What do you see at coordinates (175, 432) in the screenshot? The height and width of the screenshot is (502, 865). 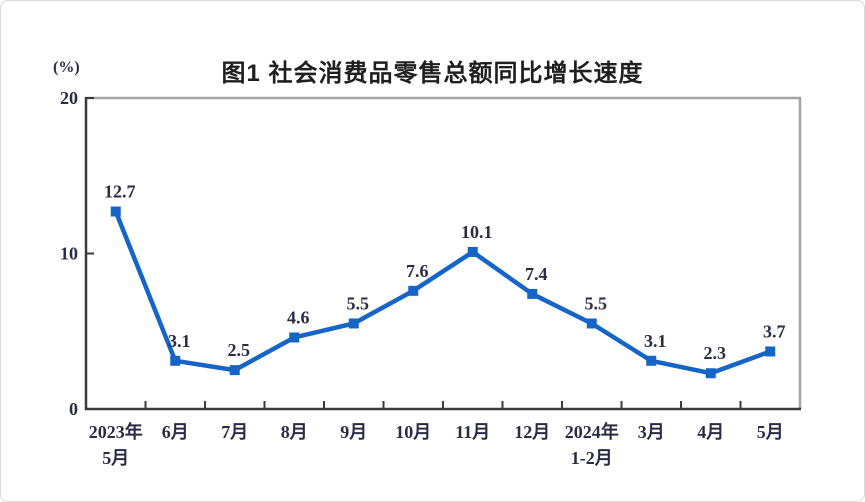 I see `x-category-label: 6月` at bounding box center [175, 432].